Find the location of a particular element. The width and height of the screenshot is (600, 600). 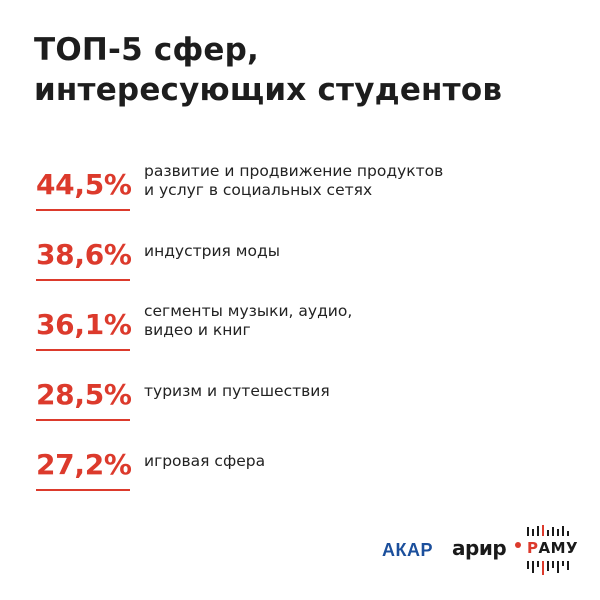

title-line-2: интересующих студентов is located at coordinates (268, 90).